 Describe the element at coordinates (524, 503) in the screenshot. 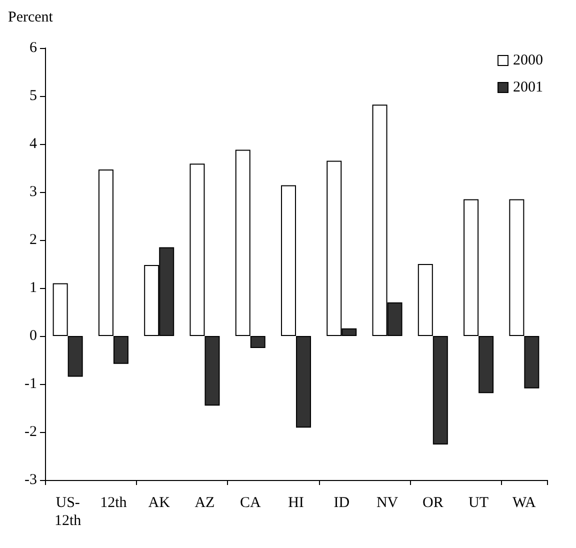

I see `x-tick-label: WA` at that location.